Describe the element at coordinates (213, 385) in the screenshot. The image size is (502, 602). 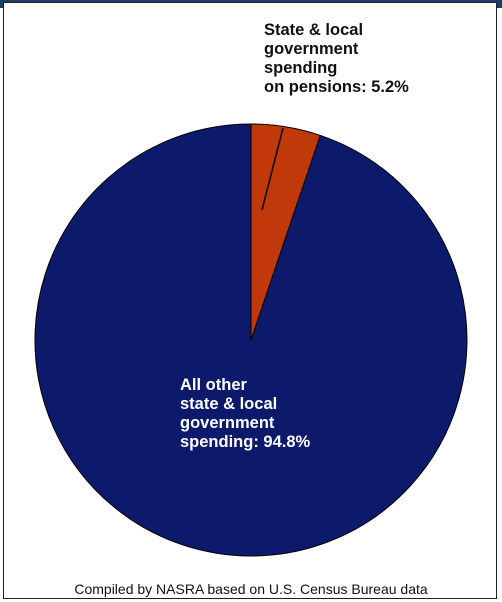
I see `other-label-line-1: All other` at that location.